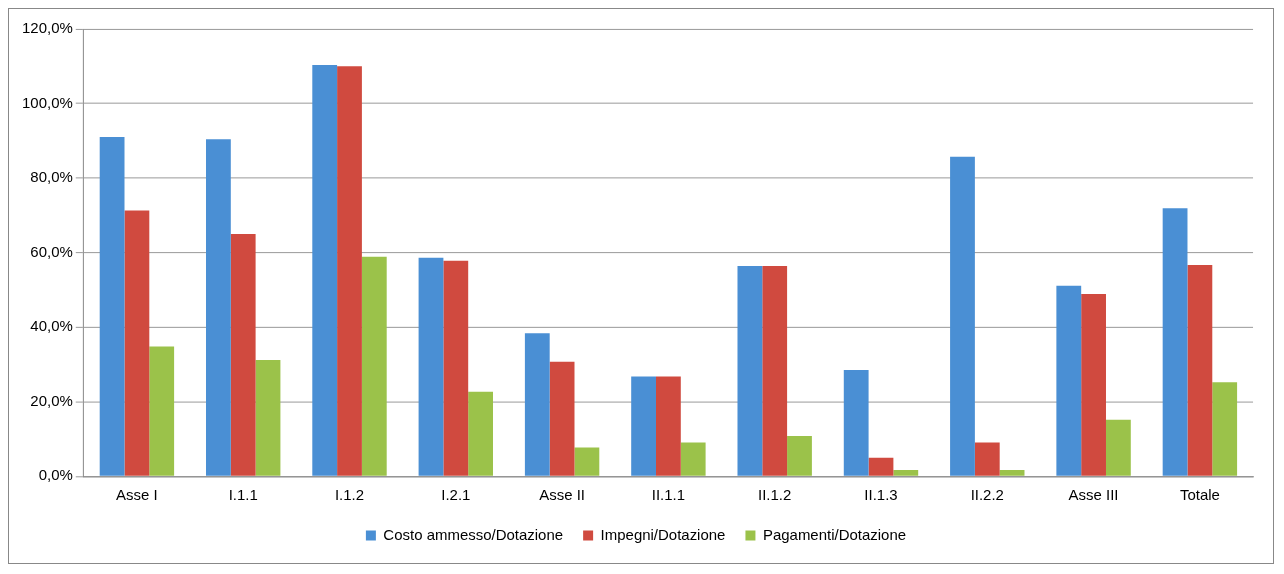 This screenshot has height=574, width=1284. I want to click on x-tick-label: II.1.3, so click(881, 495).